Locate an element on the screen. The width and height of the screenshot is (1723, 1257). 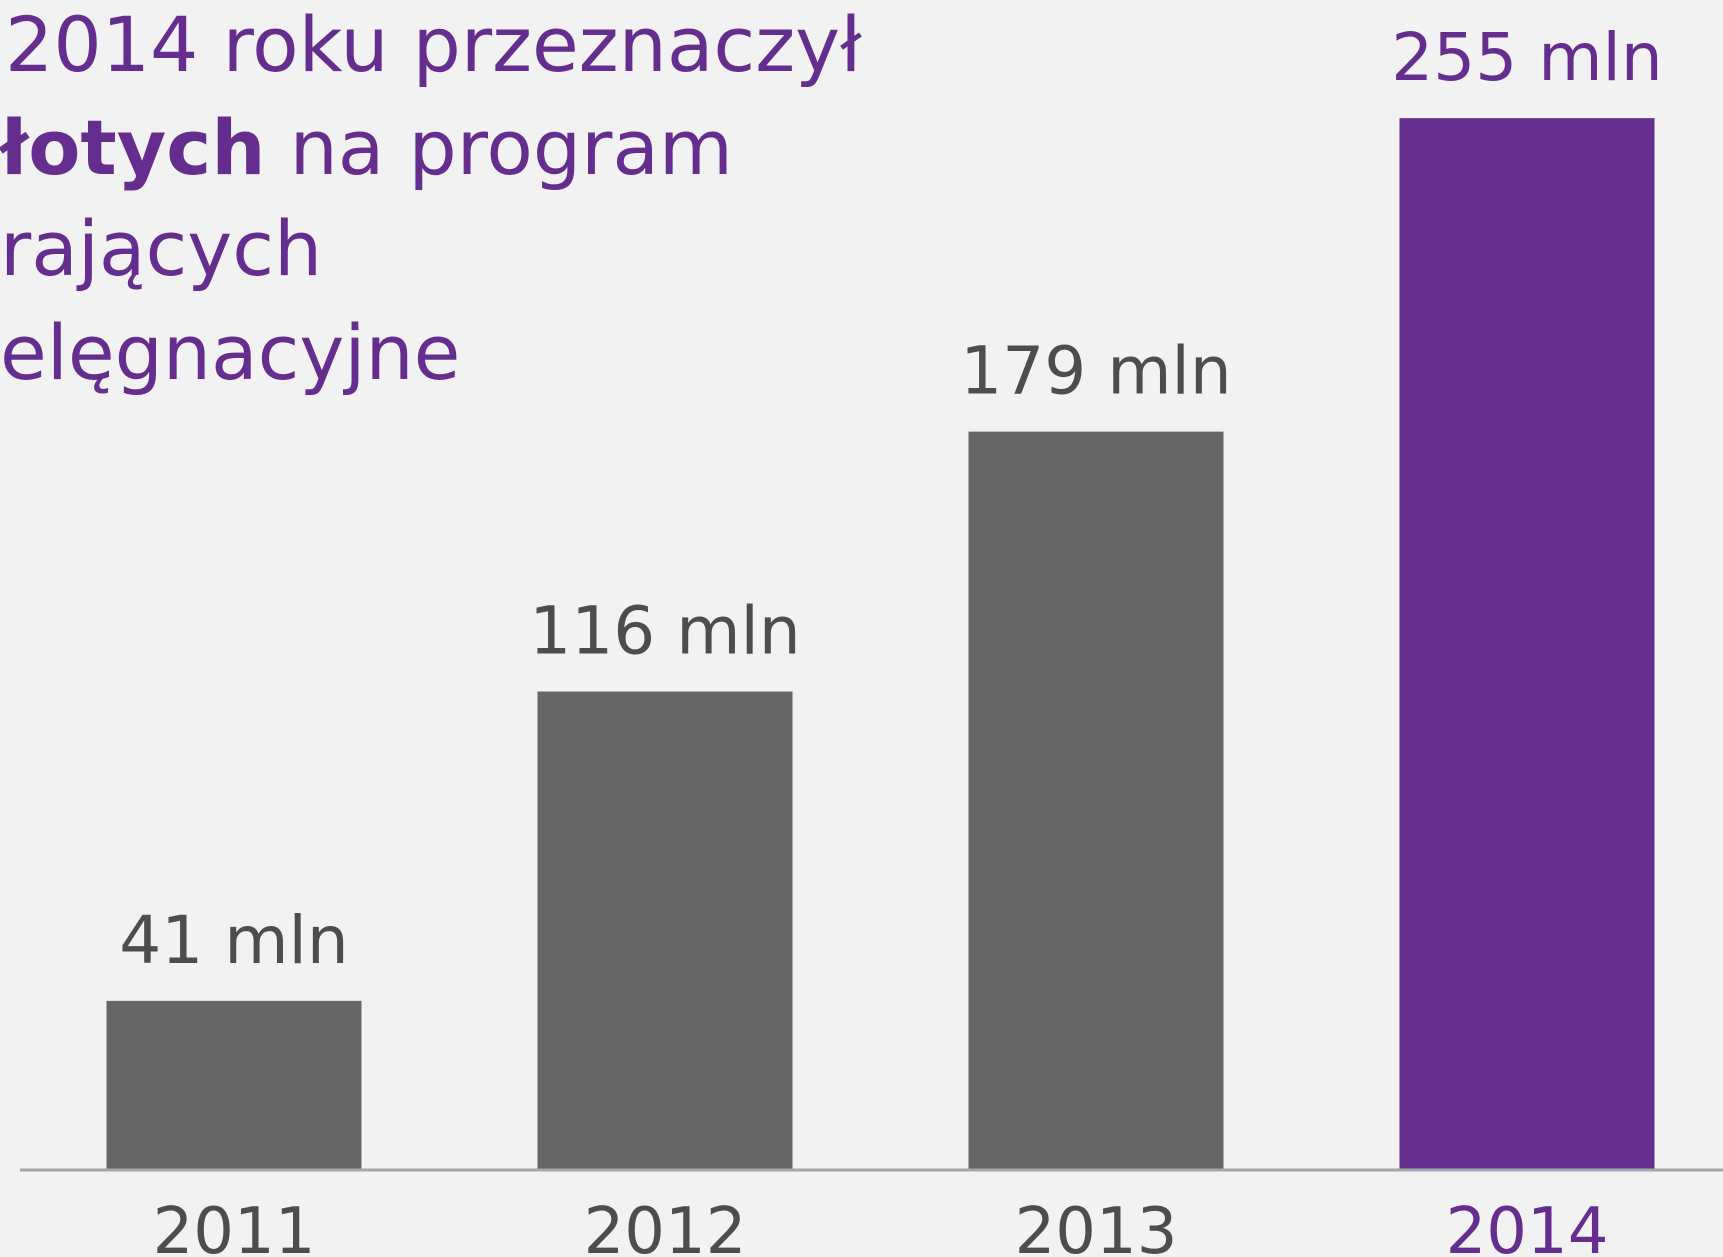
annotation-text: elęgnacyjne is located at coordinates (230, 352).